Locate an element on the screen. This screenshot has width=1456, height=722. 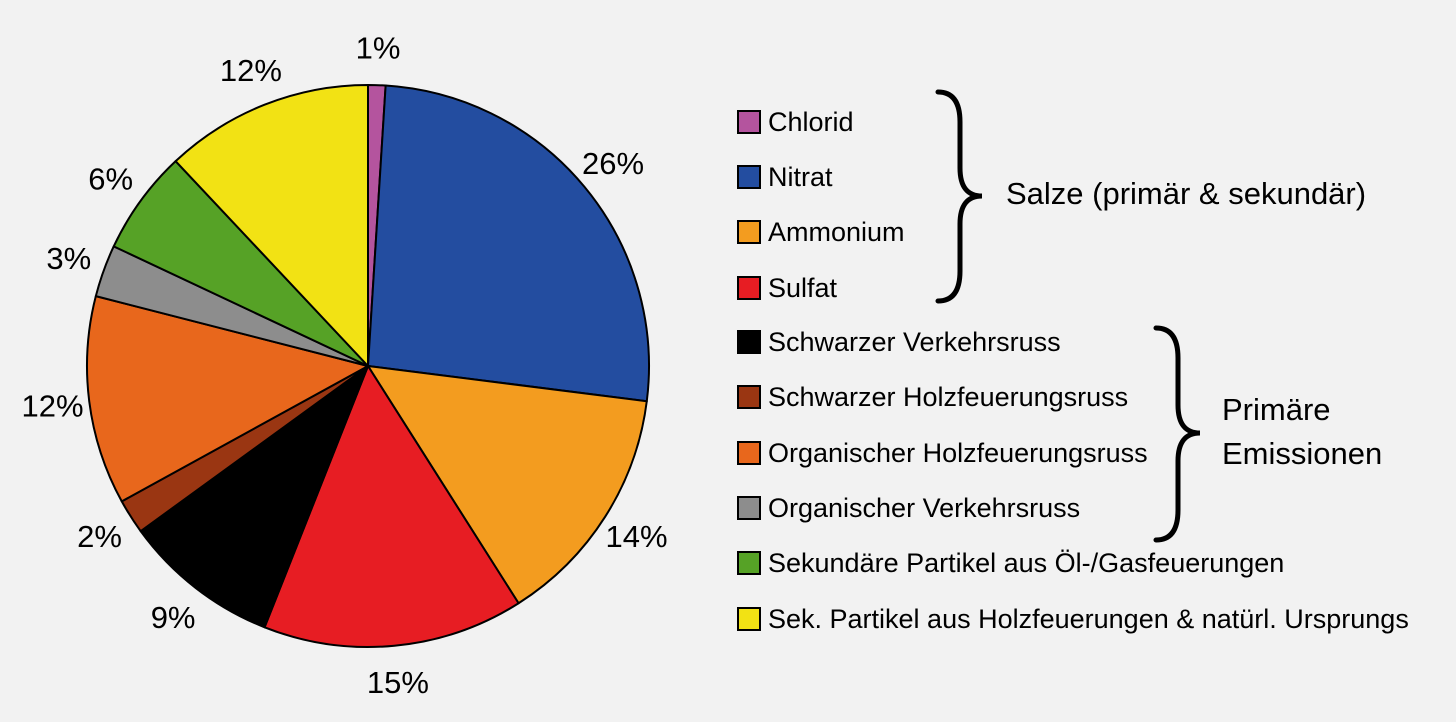
legend-item-organischer-holzfeuerungsruss: Organischer Holzfeuerungsruss is located at coordinates (942, 453).